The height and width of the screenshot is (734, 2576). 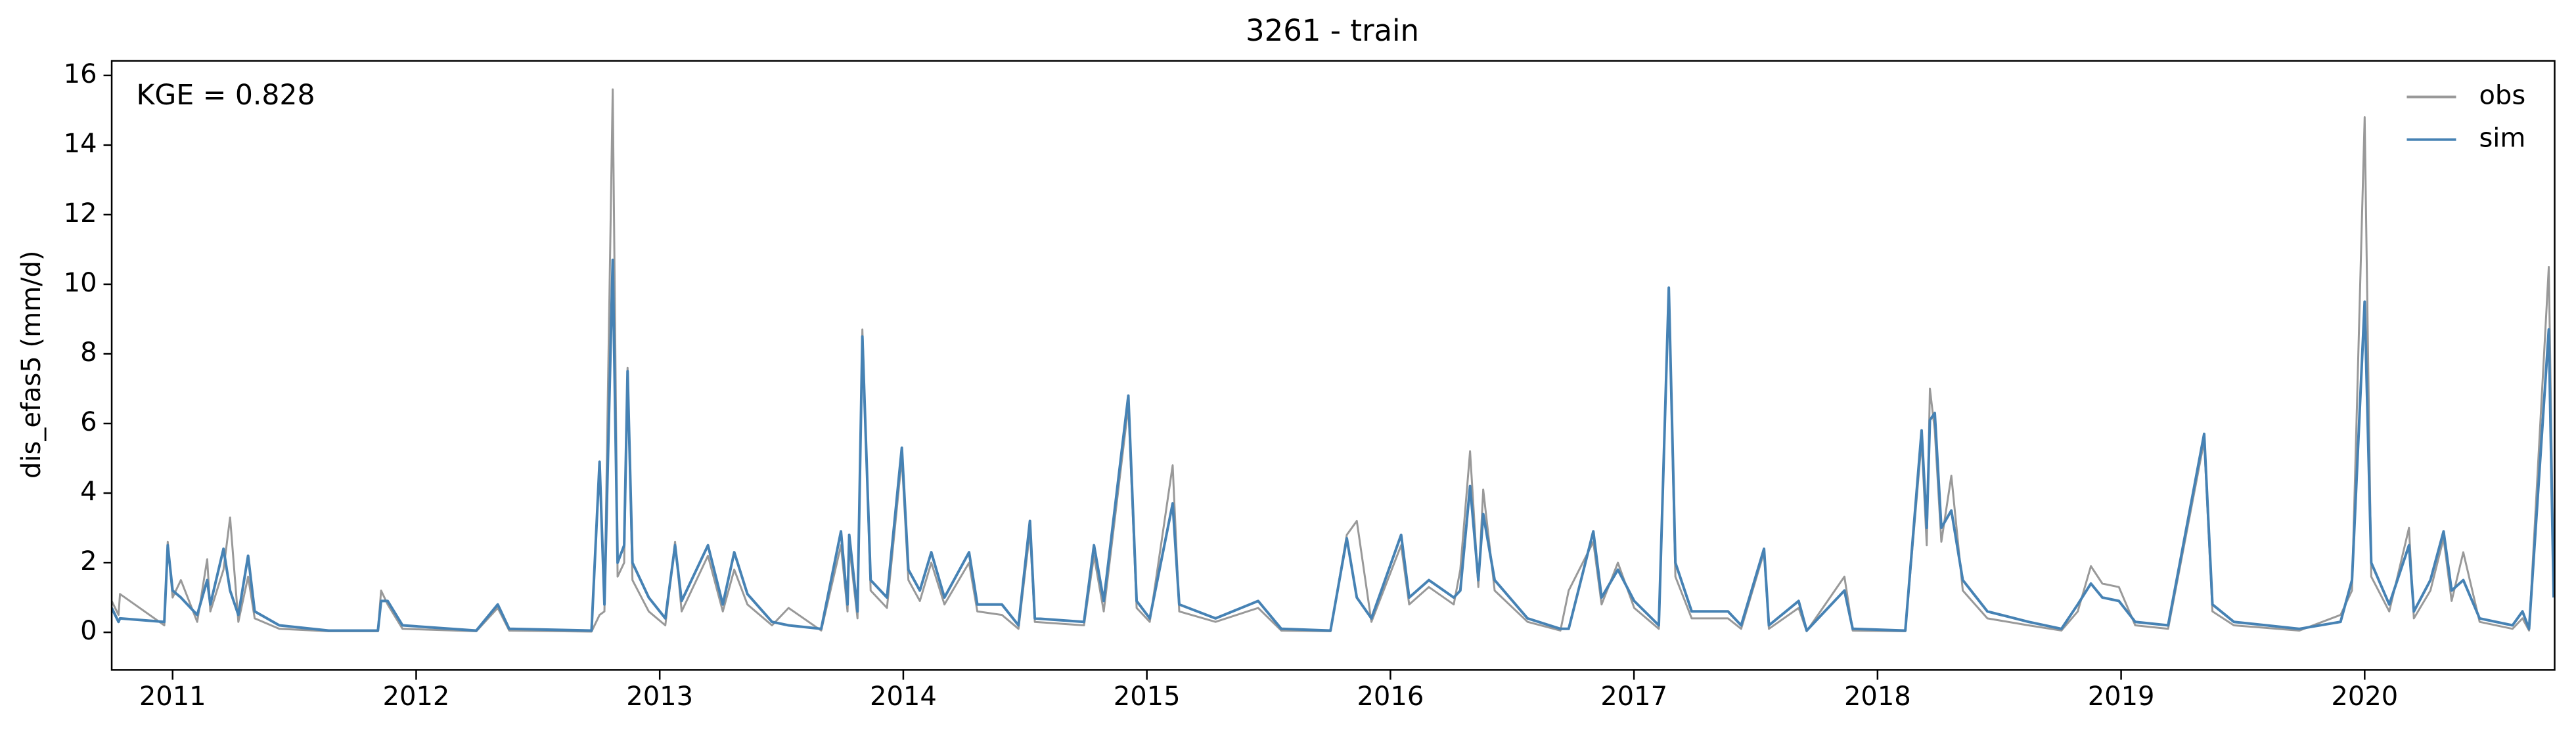 I want to click on y-axis-label: dis_efas5 (mm/d), so click(x=31, y=364).